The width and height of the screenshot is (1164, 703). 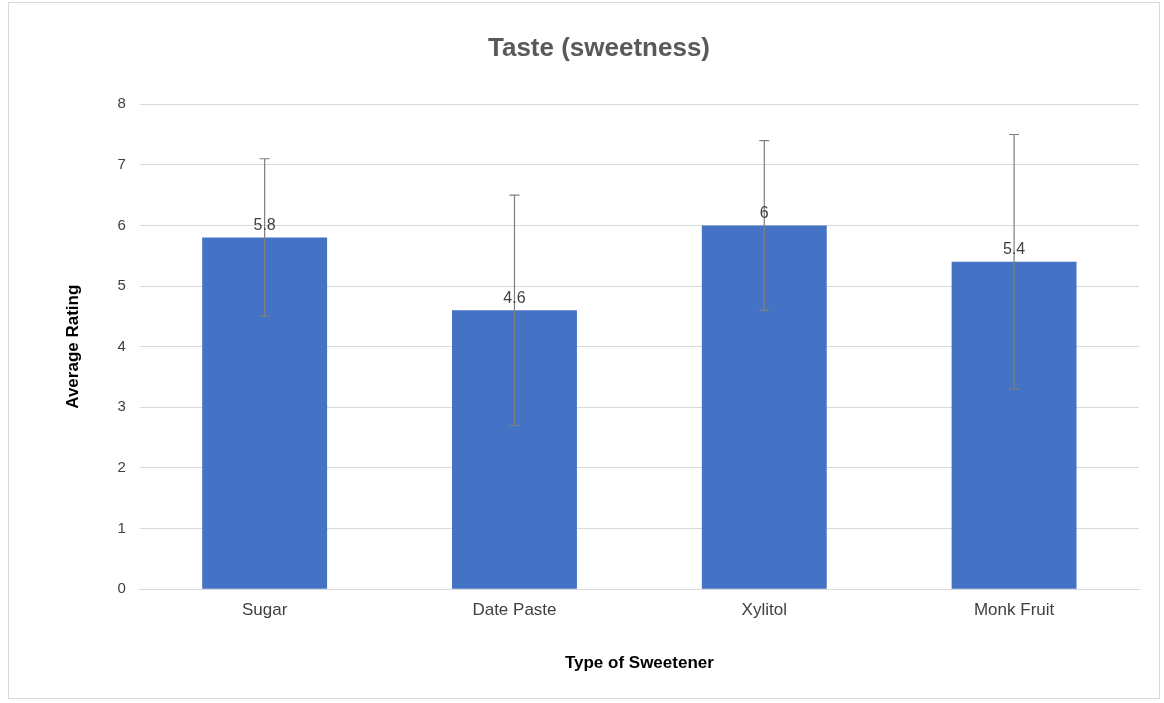 I want to click on data-label: 5.4, so click(x=1014, y=249).